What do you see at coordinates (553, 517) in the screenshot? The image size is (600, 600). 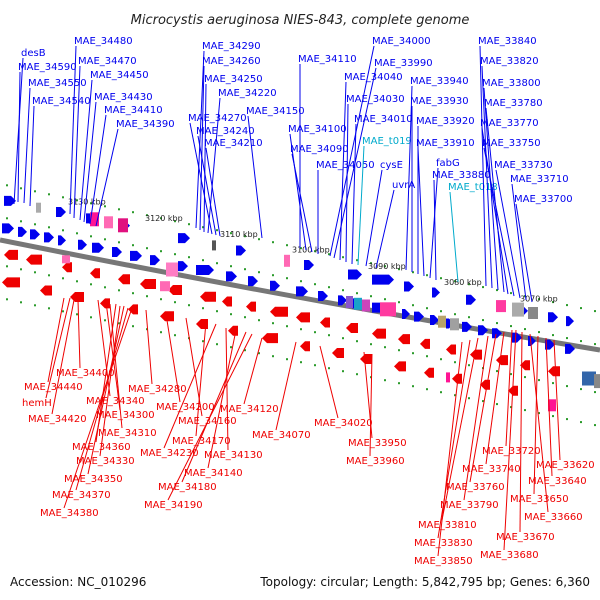 I see `reverse-gene-label: MAE_33660` at bounding box center [553, 517].